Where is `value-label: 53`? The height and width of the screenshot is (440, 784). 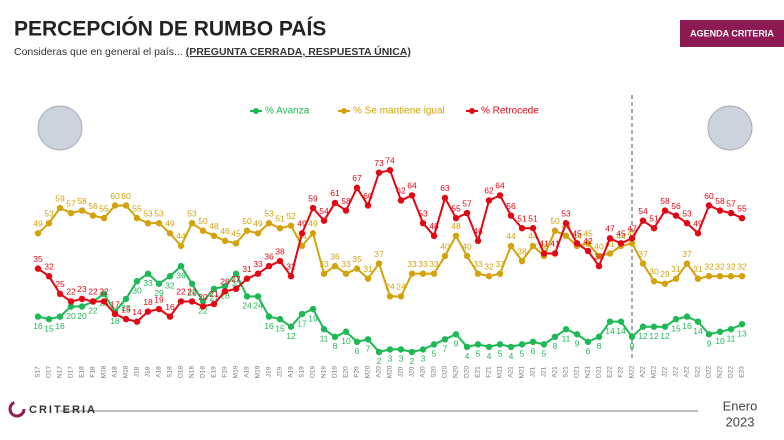
value-label: 53 is located at coordinates (269, 213).